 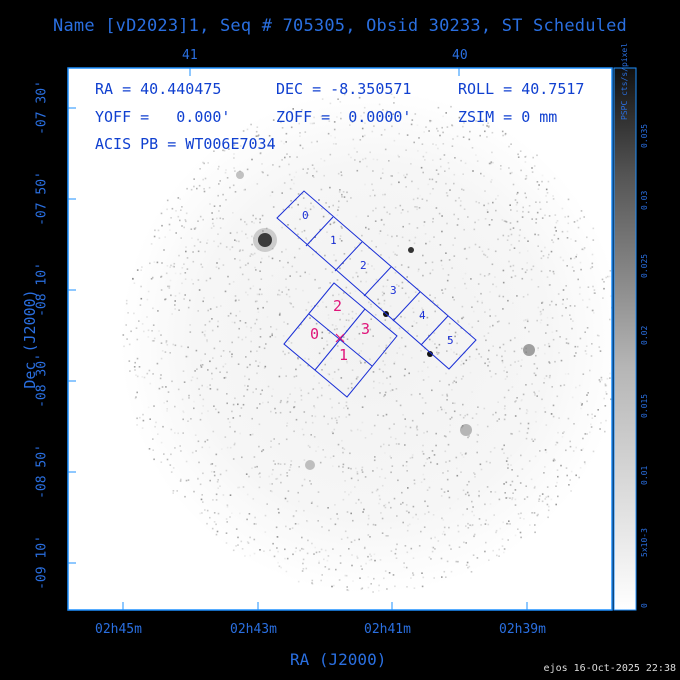 I want to click on colorbar-tick: 0.03, so click(x=644, y=200).